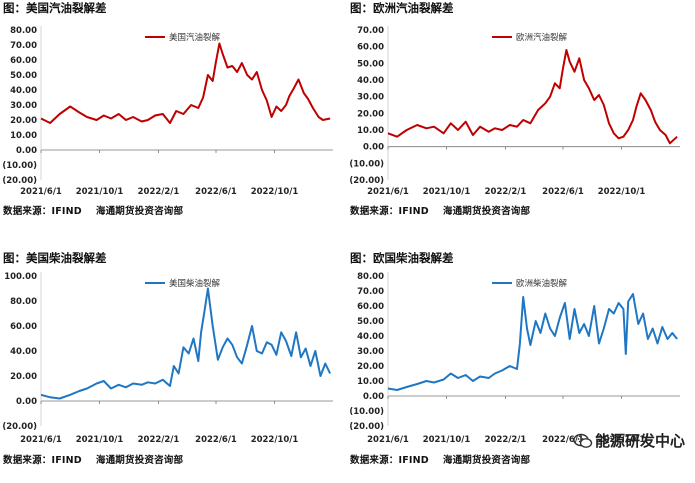 The width and height of the screenshot is (695, 483). What do you see at coordinates (402, 258) in the screenshot?
I see `chart-title: 图：欧国柴油裂解差` at bounding box center [402, 258].